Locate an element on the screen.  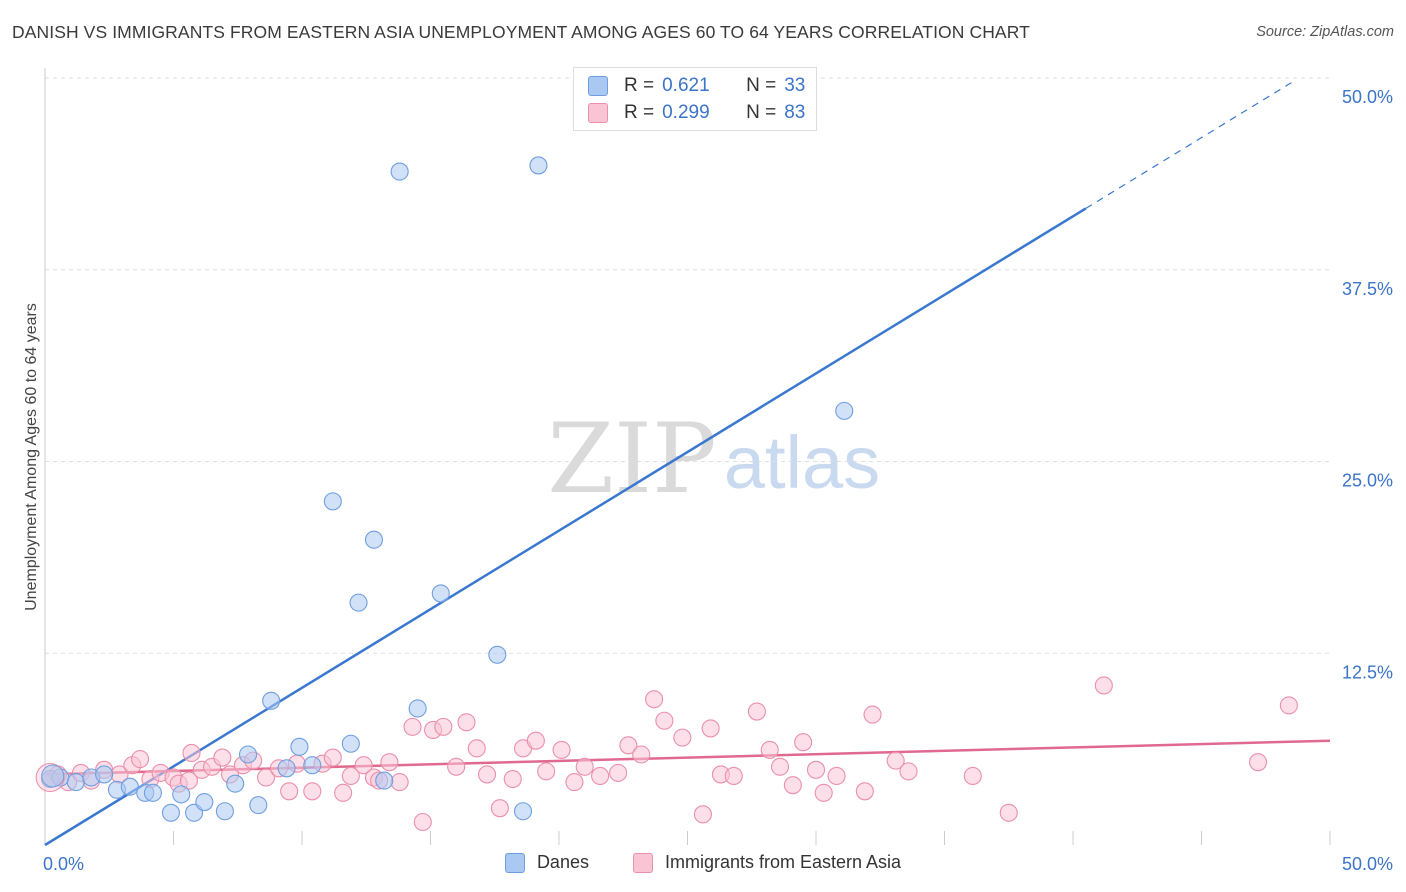
correlation-legend: R = 0.621 N = 33 R = 0.299 N = 83 is located at coordinates (695, 99).